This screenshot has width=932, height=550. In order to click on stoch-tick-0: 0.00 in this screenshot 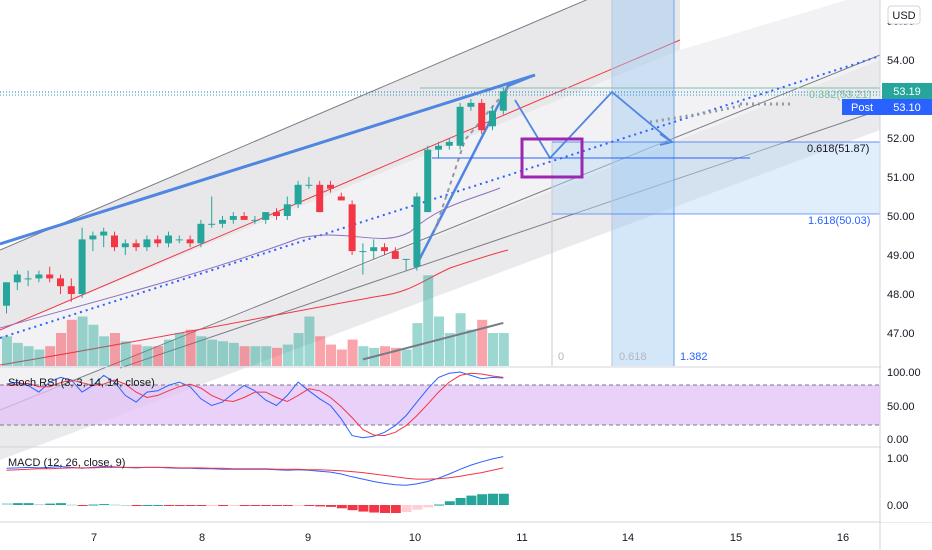, I will do `click(897, 440)`.